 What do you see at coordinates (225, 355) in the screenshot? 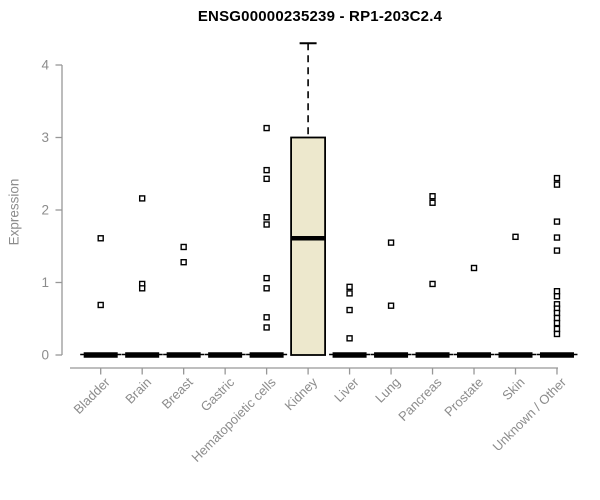
I see `box-gastric` at bounding box center [225, 355].